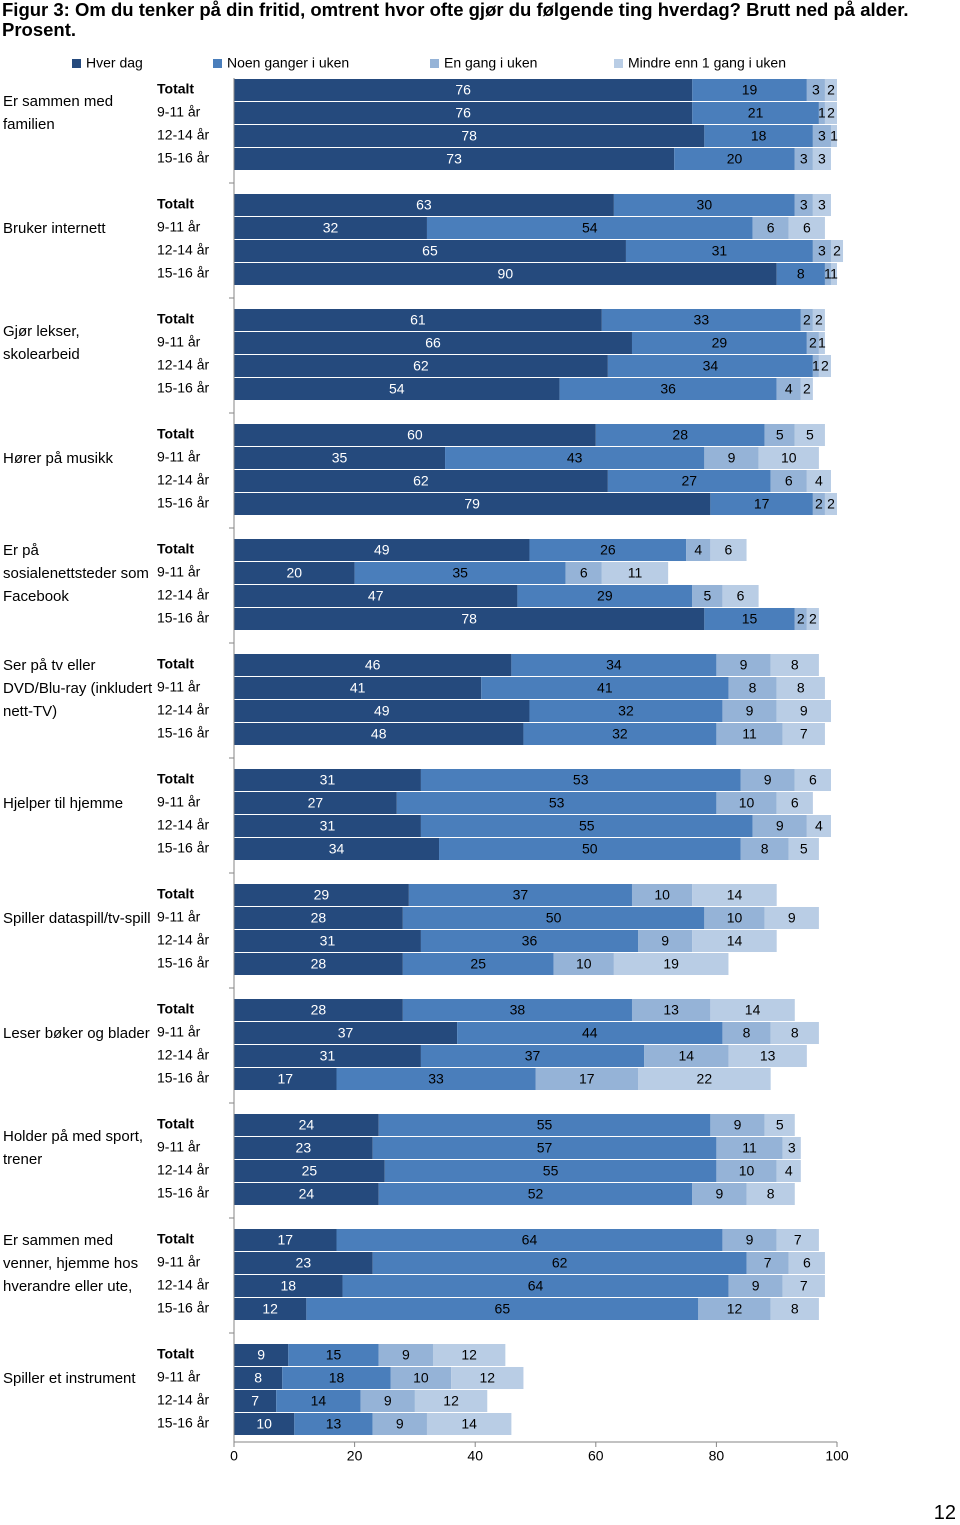  Describe the element at coordinates (590, 849) in the screenshot. I see `data-label: 50` at that location.